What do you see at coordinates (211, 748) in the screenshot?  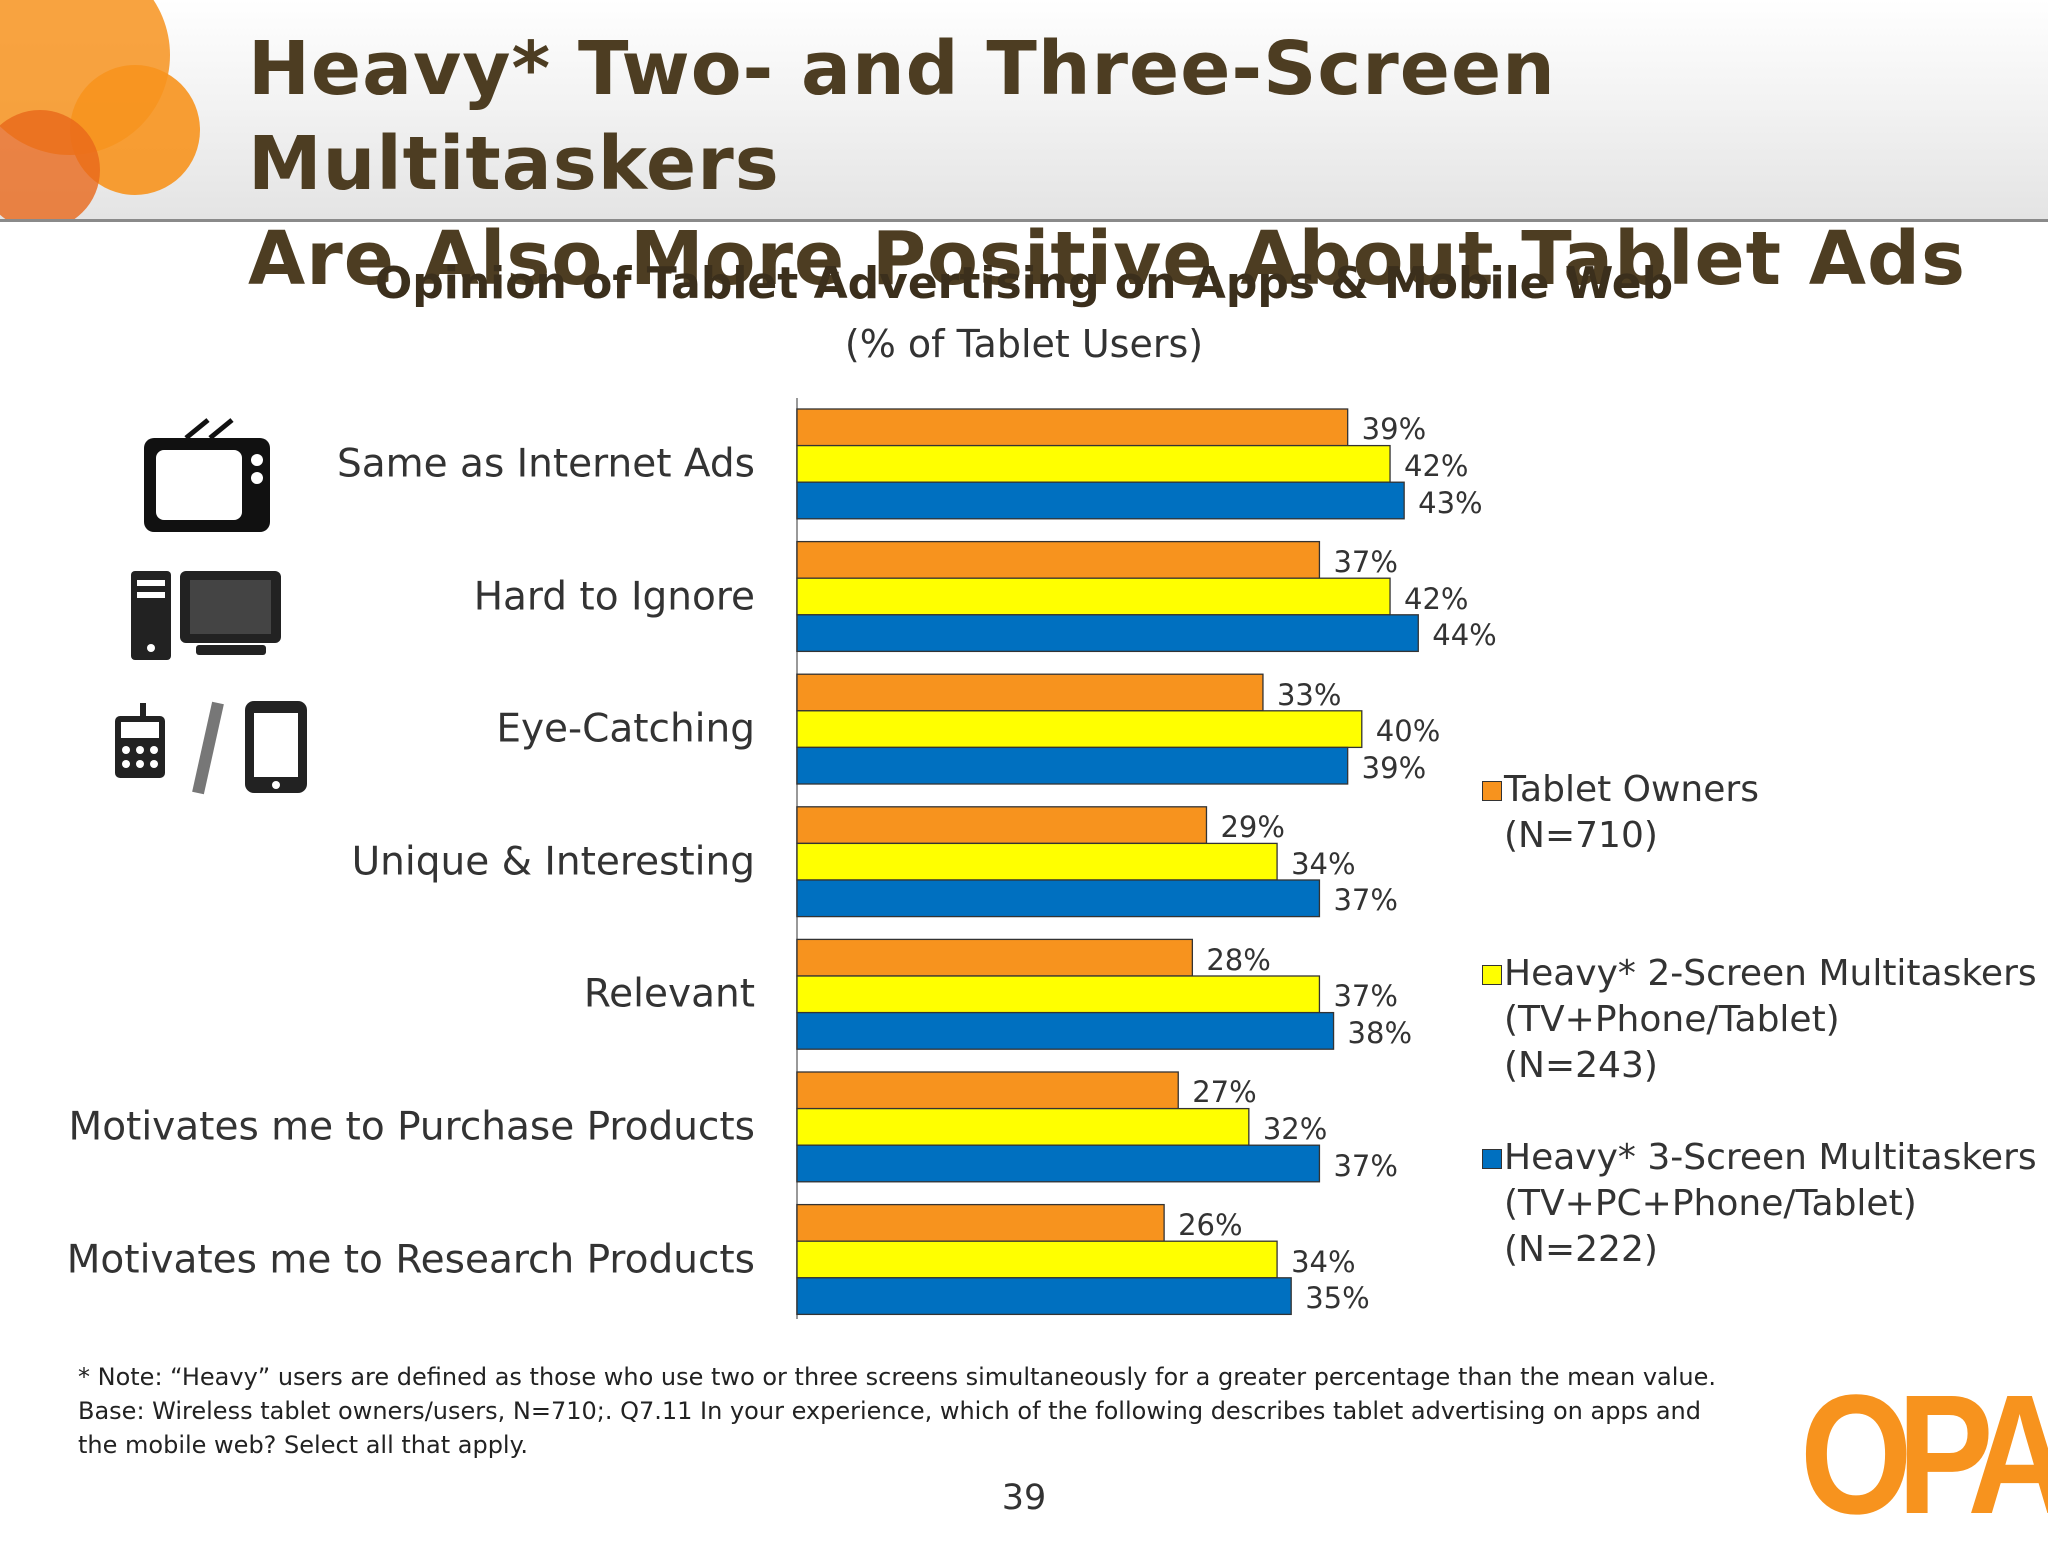 I see `mobile-icon` at bounding box center [211, 748].